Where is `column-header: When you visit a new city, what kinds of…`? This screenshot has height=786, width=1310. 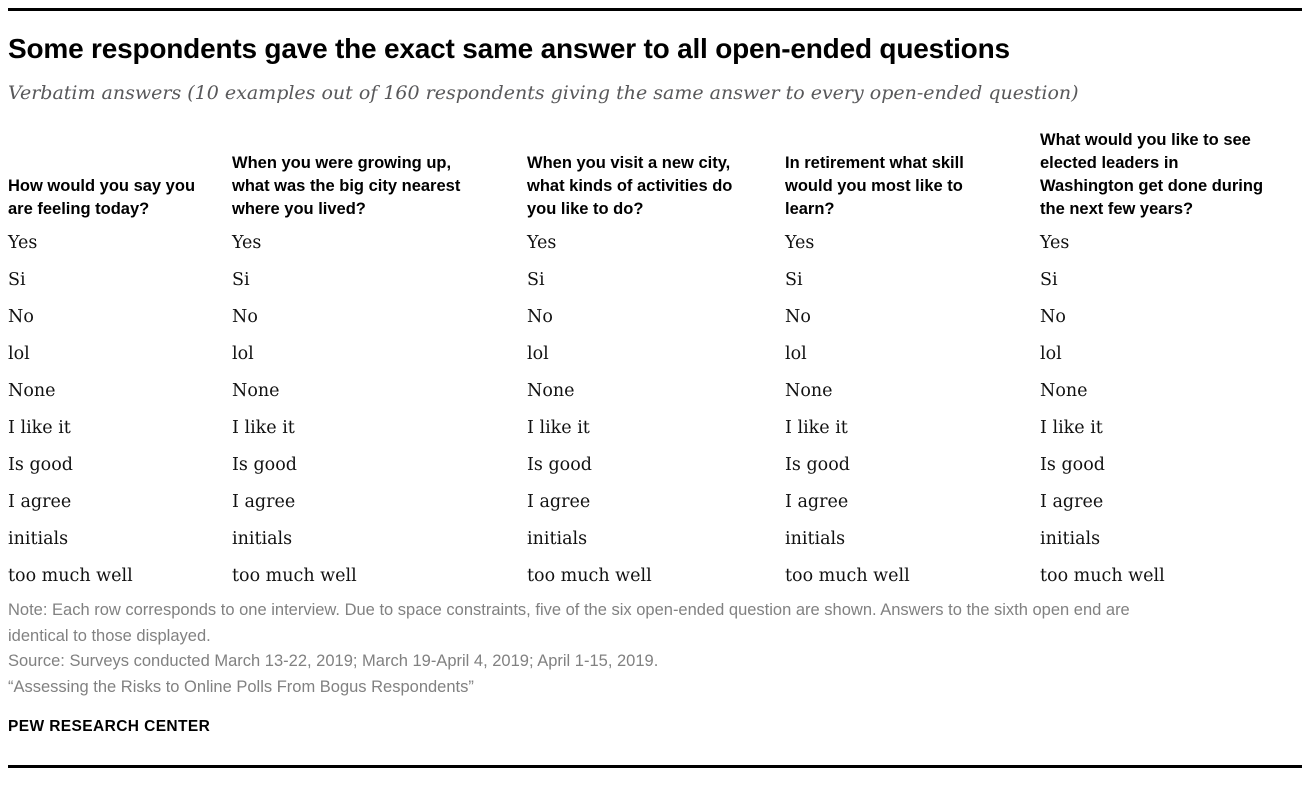
column-header: When you visit a new city, what kinds of… is located at coordinates (630, 186).